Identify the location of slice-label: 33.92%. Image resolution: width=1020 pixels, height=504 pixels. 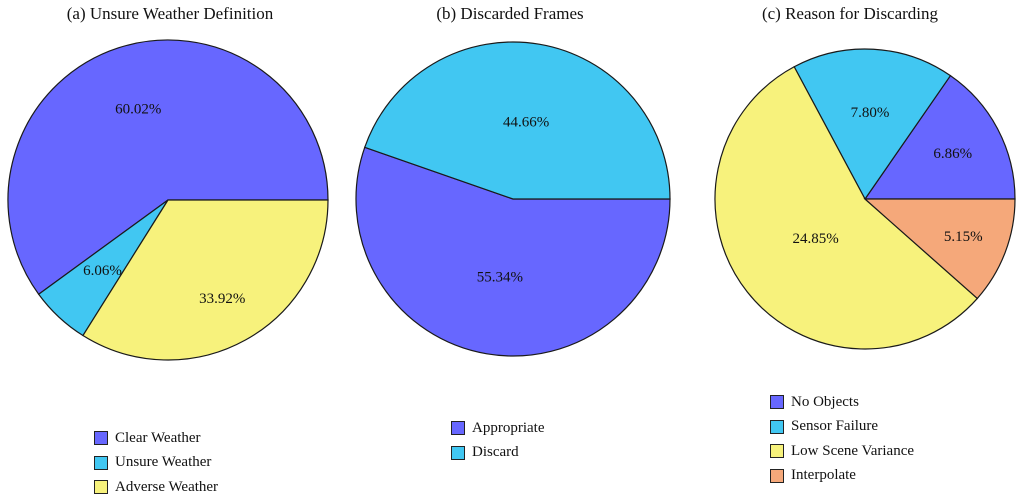
(222, 299).